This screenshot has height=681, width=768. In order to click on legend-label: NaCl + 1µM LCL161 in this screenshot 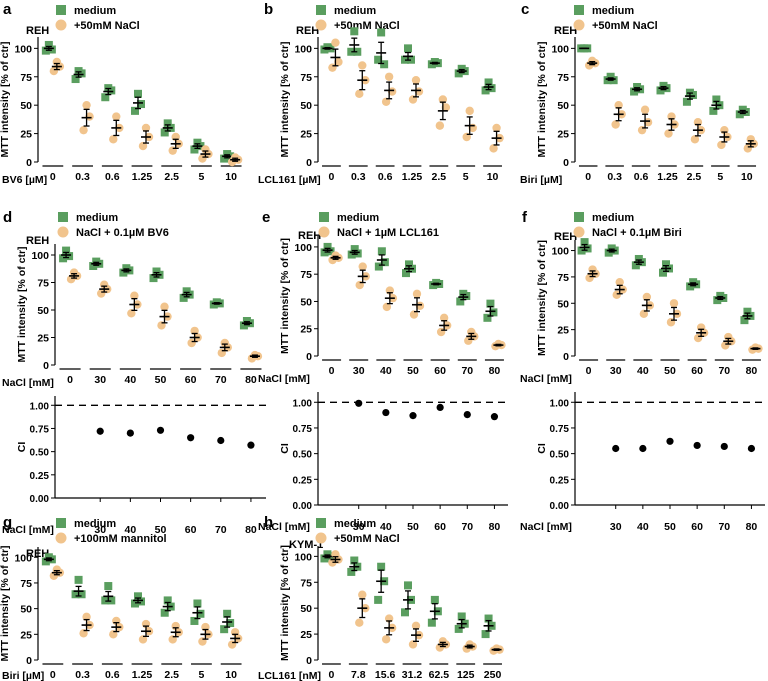, I will do `click(388, 233)`.